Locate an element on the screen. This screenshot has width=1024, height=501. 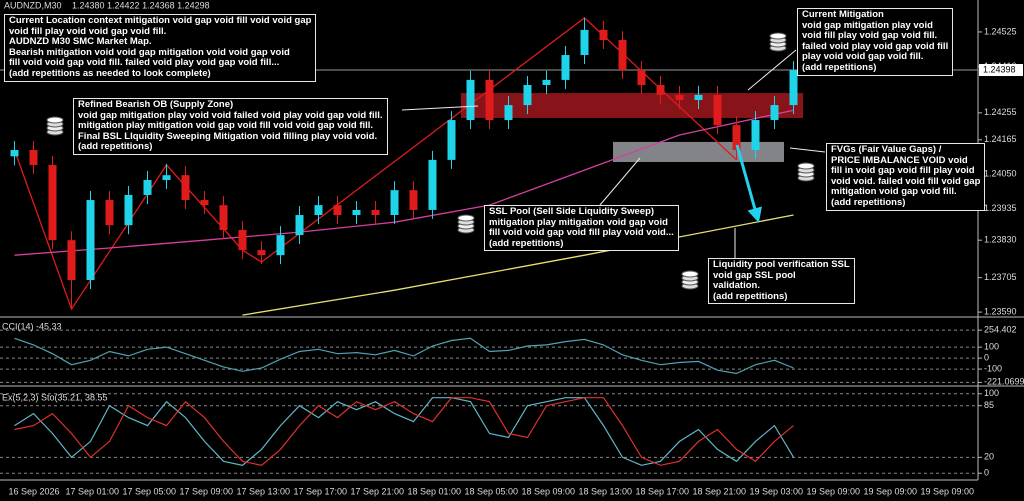
annotation-line: void void. failed void fill void gap is located at coordinates (906, 181).